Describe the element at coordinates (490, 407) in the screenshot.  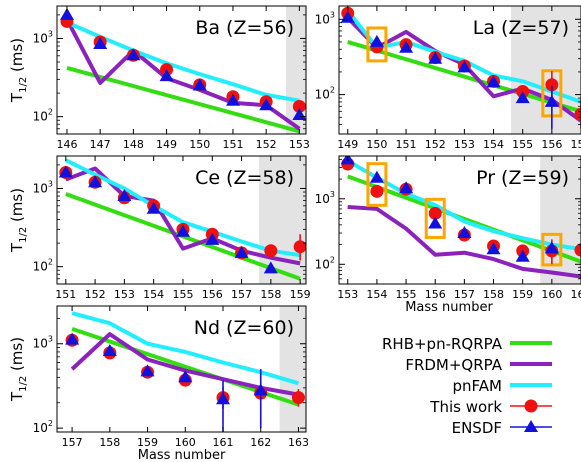
I see `legend-entry-this_work: This work` at that location.